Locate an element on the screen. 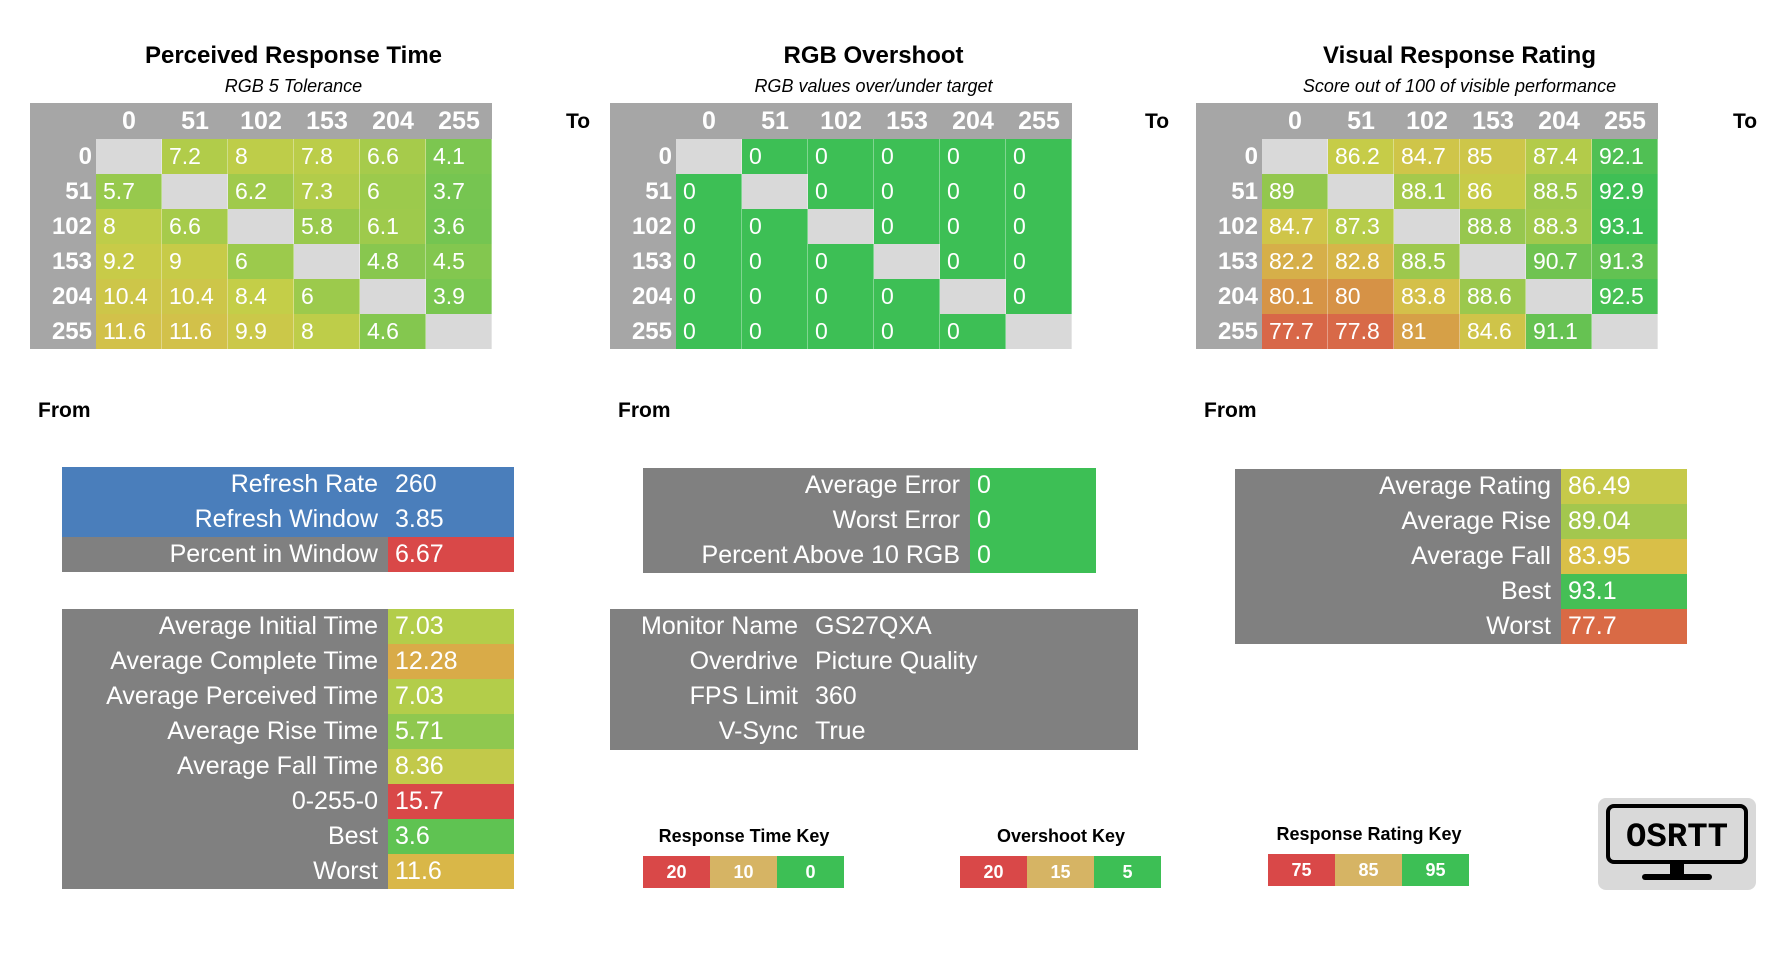 The height and width of the screenshot is (962, 1784). stat-value: 15.7 is located at coordinates (451, 801).